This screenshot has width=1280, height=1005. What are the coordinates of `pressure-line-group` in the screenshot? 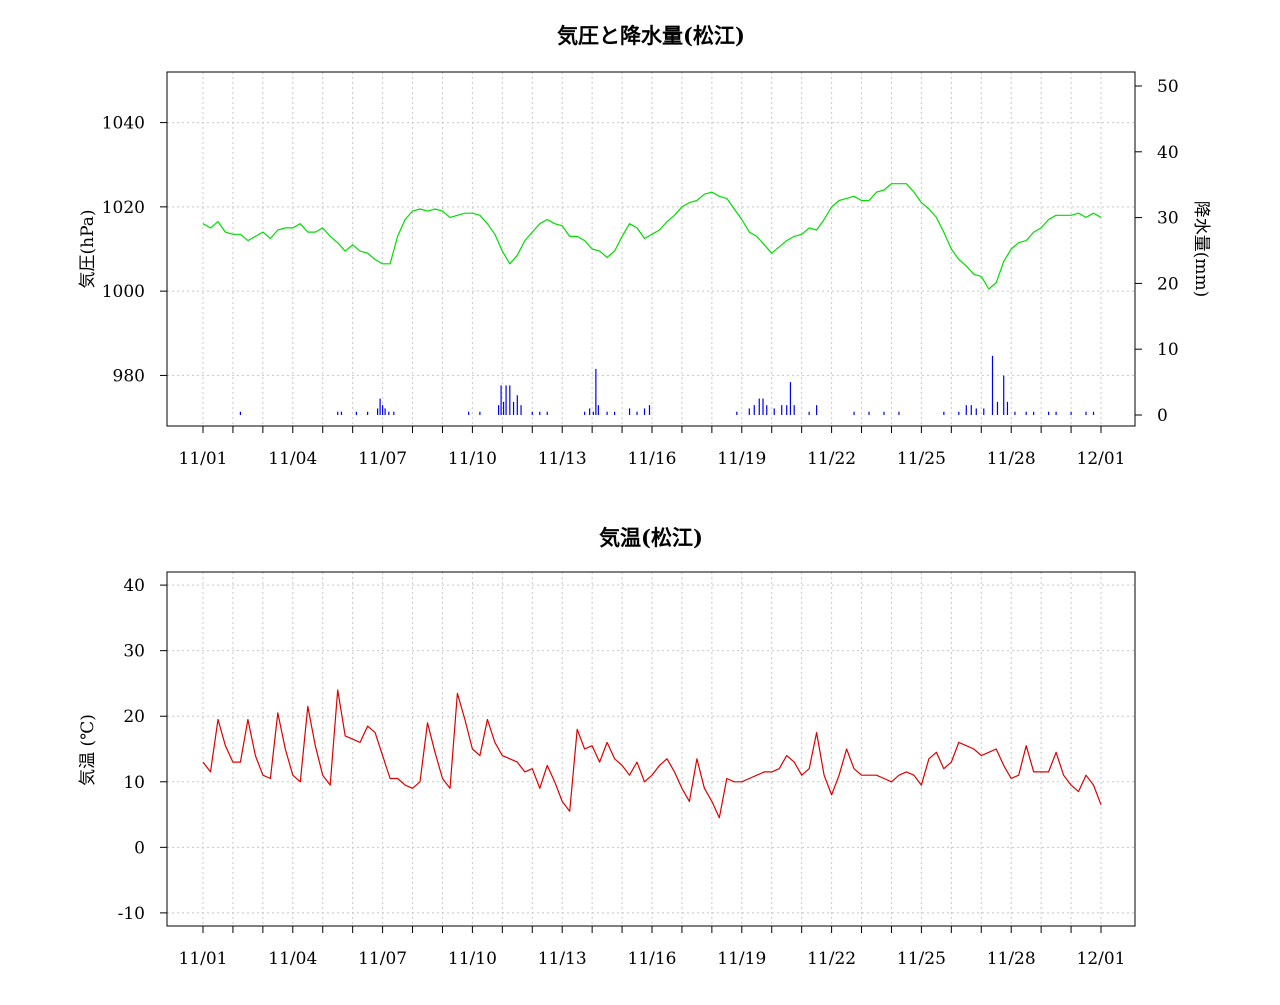 It's located at (652, 236).